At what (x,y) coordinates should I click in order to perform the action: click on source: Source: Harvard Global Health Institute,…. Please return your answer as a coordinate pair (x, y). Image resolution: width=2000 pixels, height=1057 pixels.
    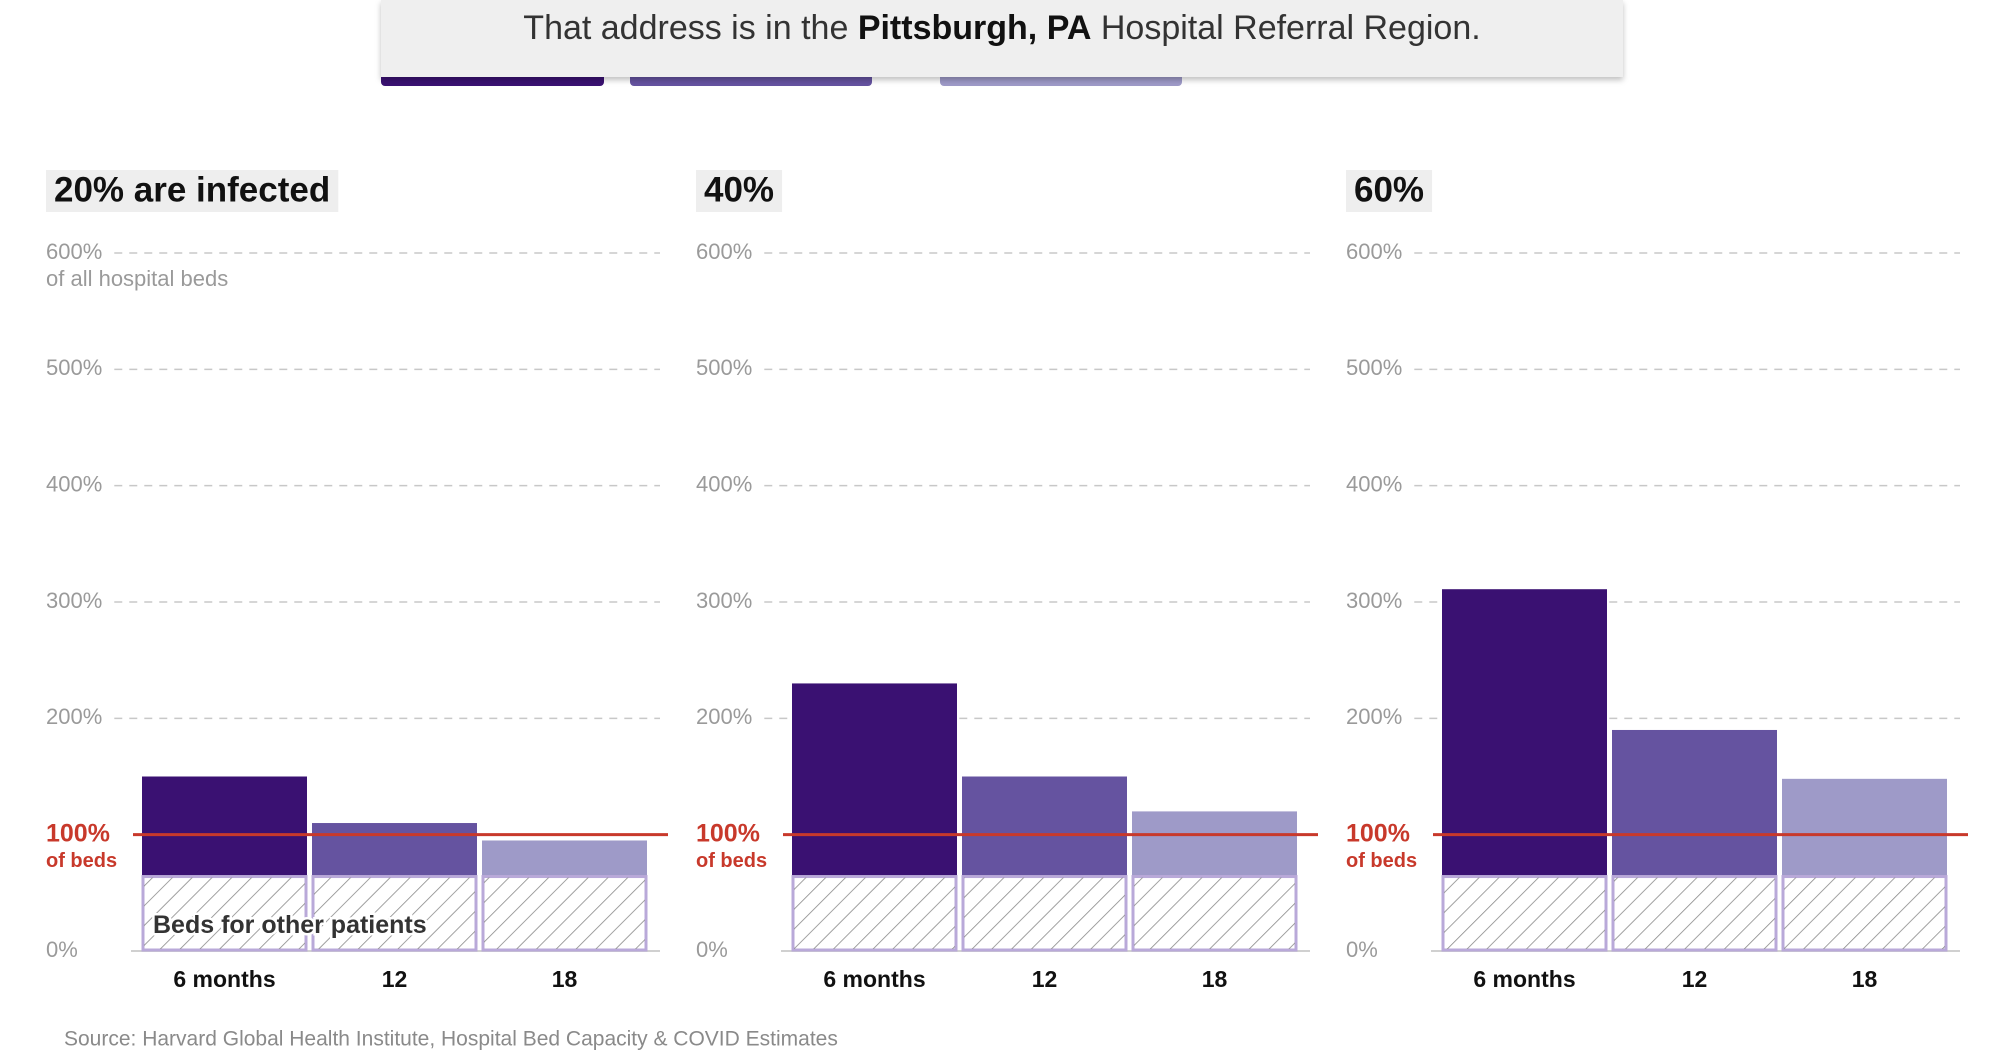
    Looking at the image, I should click on (451, 1039).